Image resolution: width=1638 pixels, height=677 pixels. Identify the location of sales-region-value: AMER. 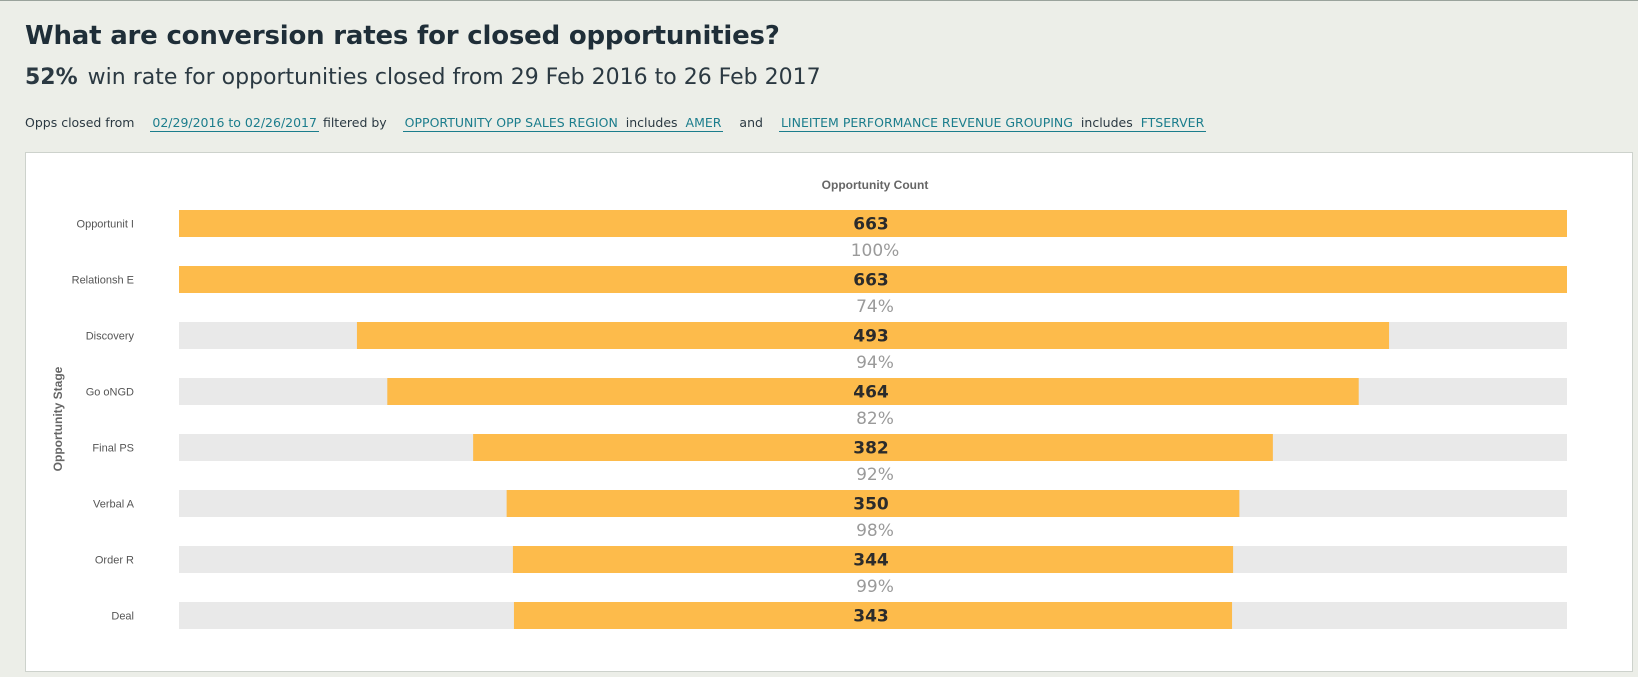
(704, 122).